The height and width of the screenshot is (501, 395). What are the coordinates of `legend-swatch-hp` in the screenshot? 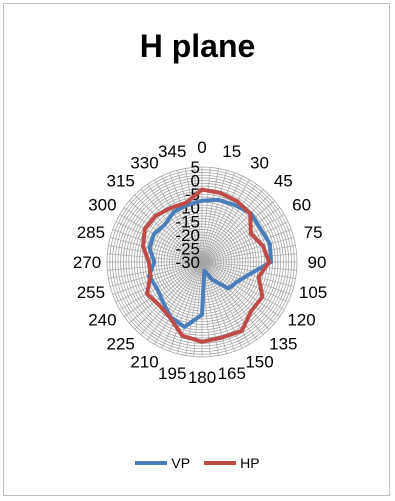 It's located at (220, 463).